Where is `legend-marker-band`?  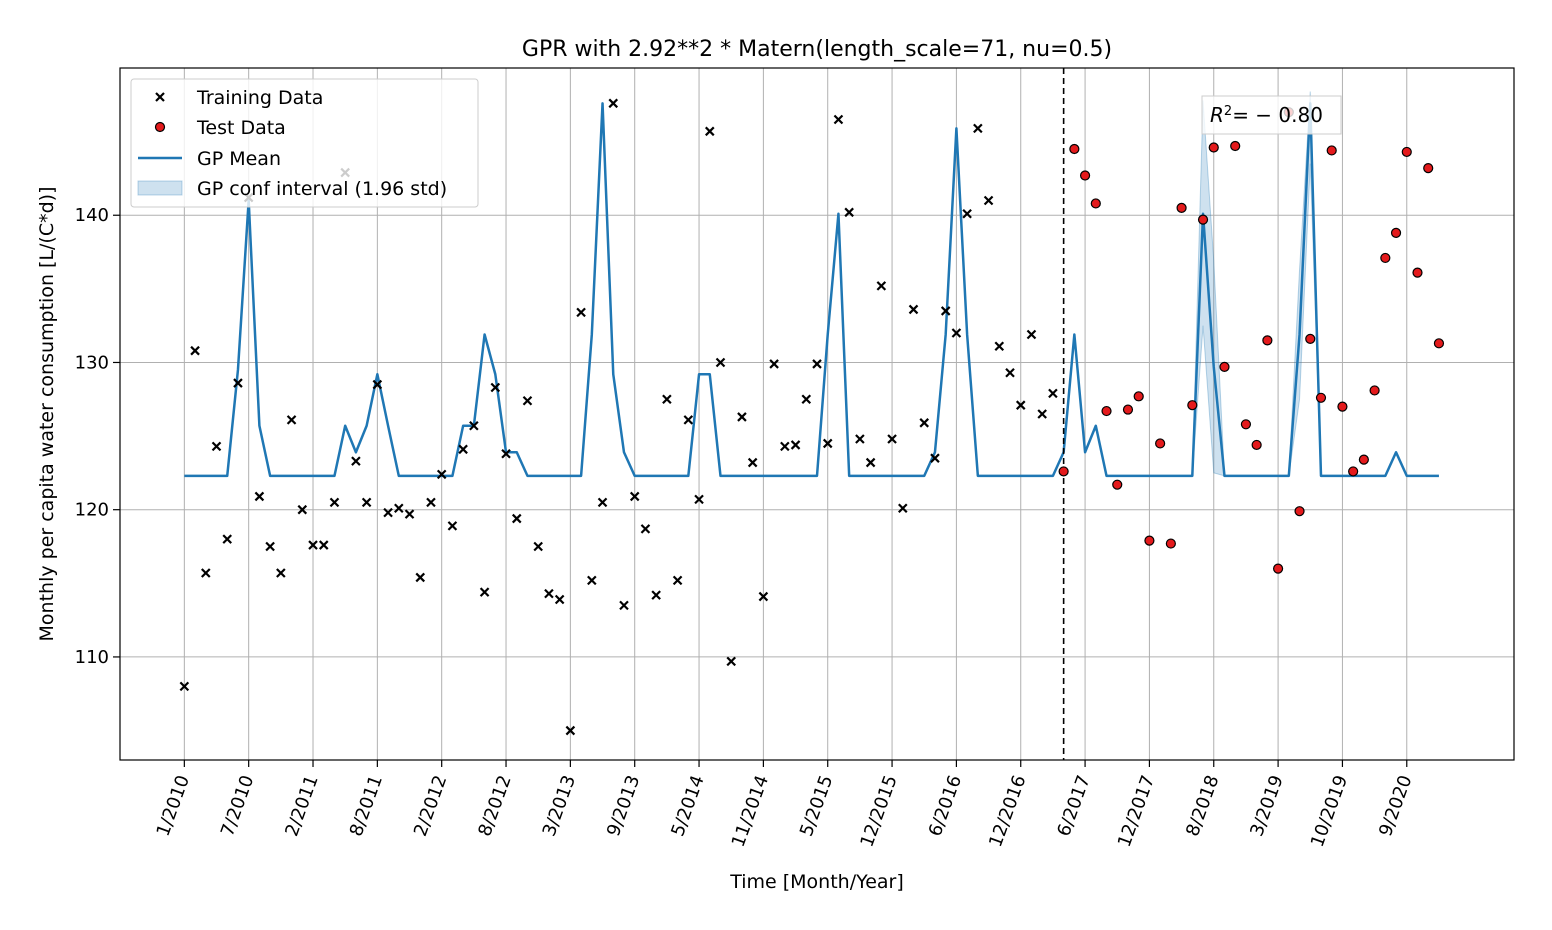 legend-marker-band is located at coordinates (160, 188).